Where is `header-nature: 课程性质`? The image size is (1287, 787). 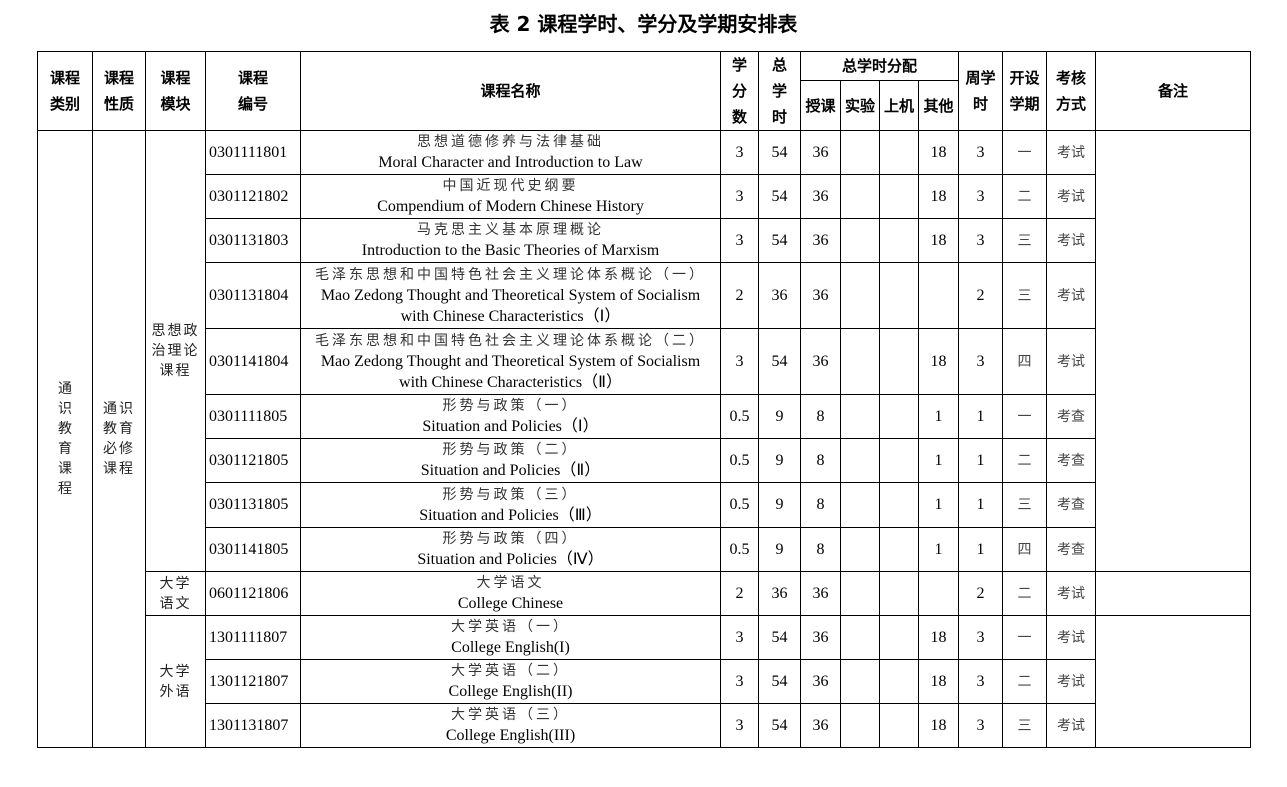
header-nature: 课程性质 is located at coordinates (119, 91).